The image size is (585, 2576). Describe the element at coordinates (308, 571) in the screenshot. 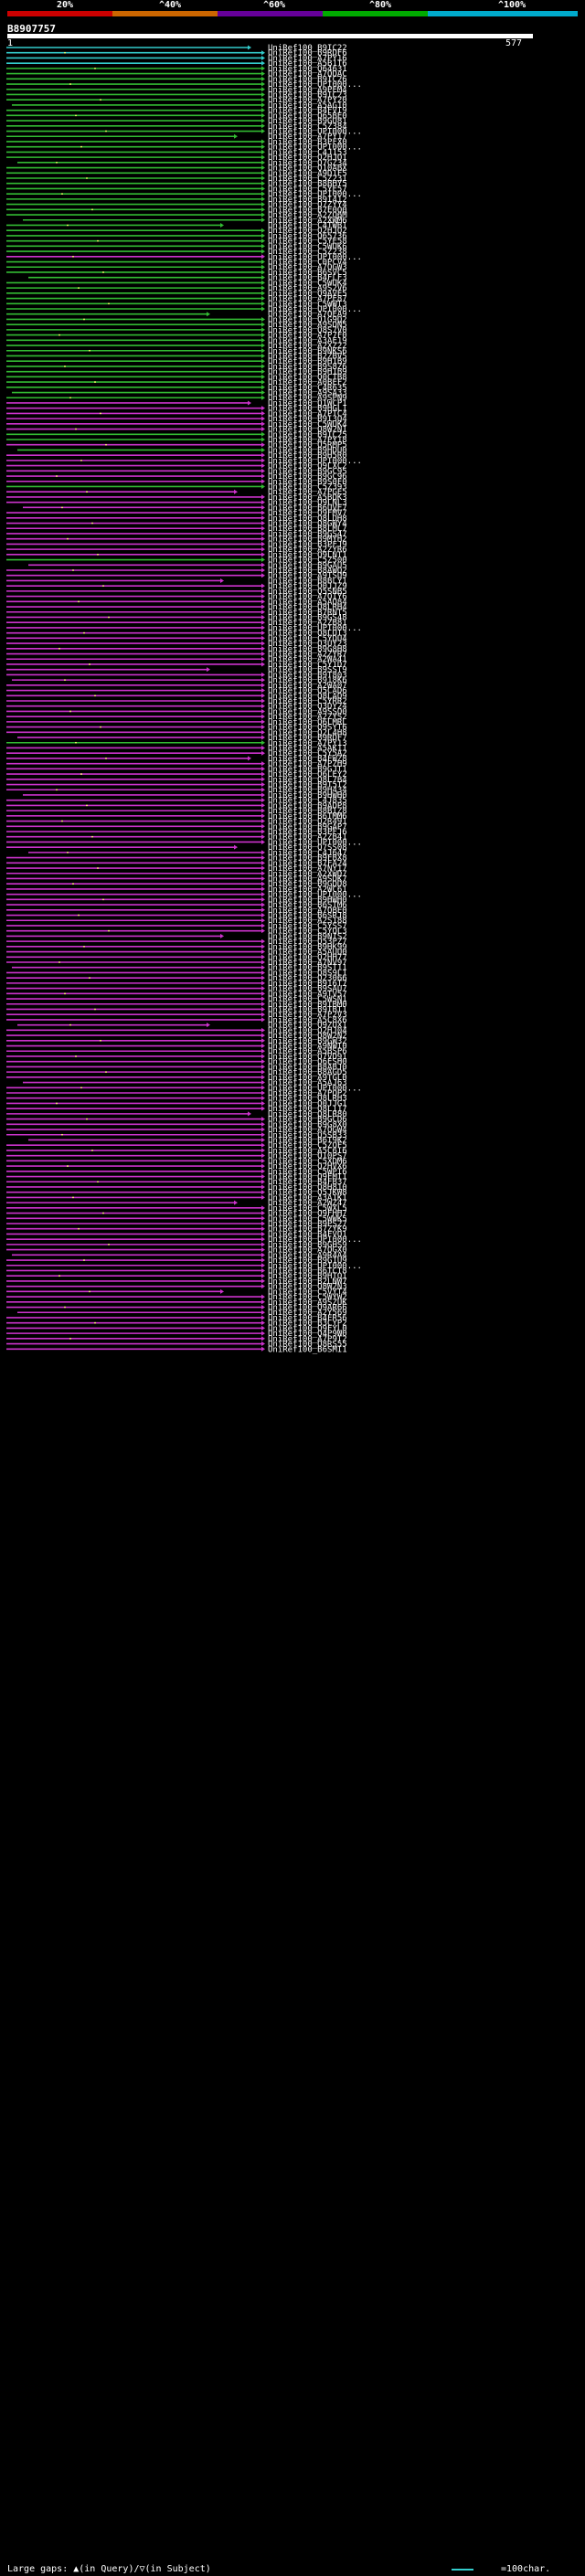

I see `hit-label: UniRef100_B8AWQ2` at that location.